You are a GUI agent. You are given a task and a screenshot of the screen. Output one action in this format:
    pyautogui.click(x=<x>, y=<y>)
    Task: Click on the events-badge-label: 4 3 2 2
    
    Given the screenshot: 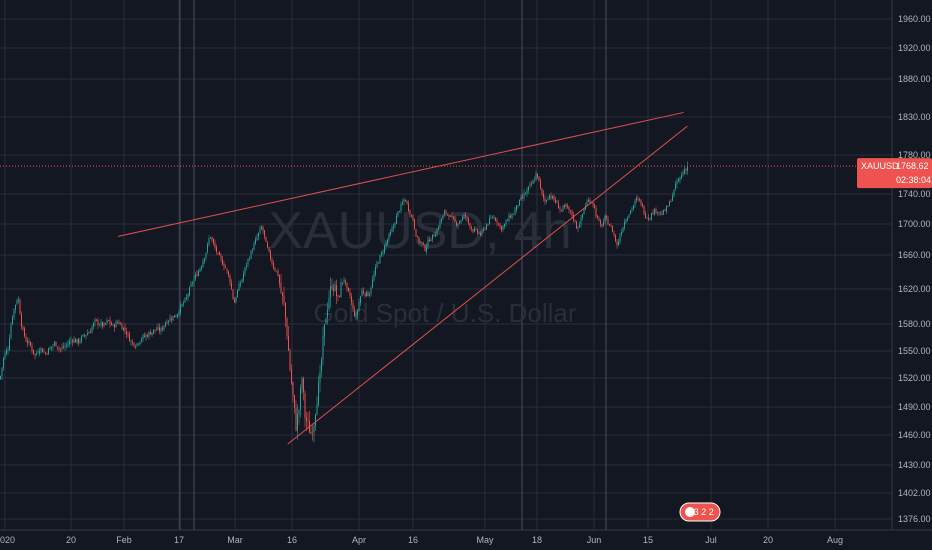 What is the action you would take?
    pyautogui.click(x=700, y=512)
    